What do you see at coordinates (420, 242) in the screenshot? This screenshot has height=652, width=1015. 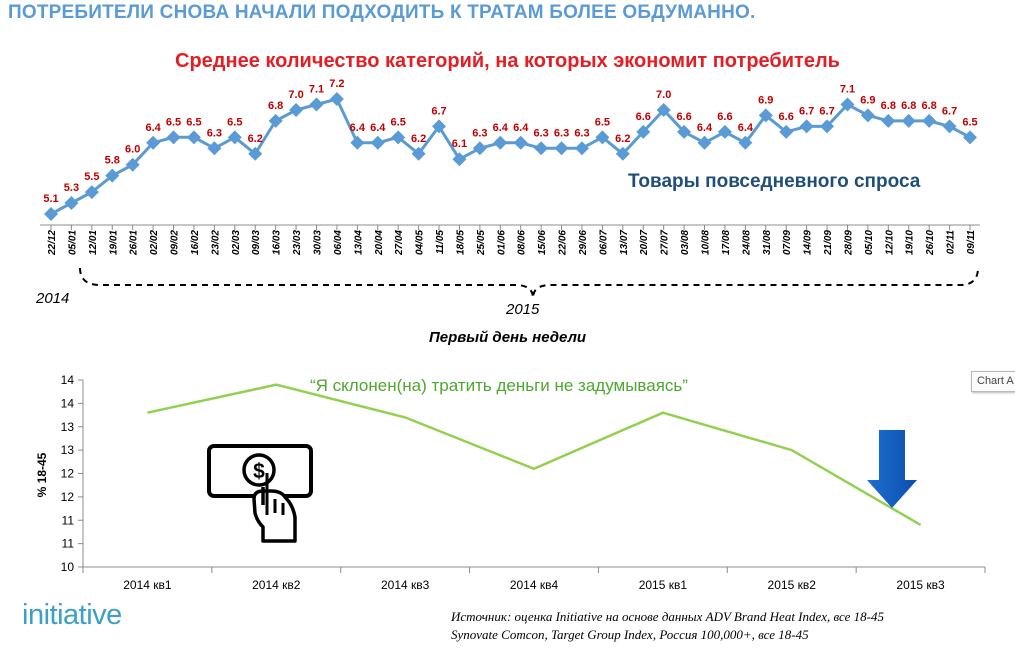 I see `chart1-x-tick-label: 04/05` at bounding box center [420, 242].